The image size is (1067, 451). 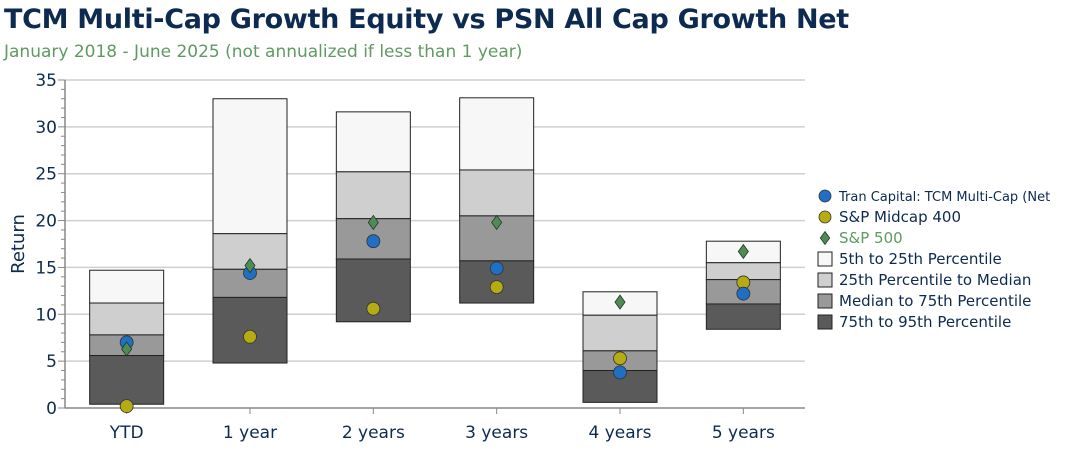 What do you see at coordinates (46, 315) in the screenshot?
I see `y-tick-label: 10` at bounding box center [46, 315].